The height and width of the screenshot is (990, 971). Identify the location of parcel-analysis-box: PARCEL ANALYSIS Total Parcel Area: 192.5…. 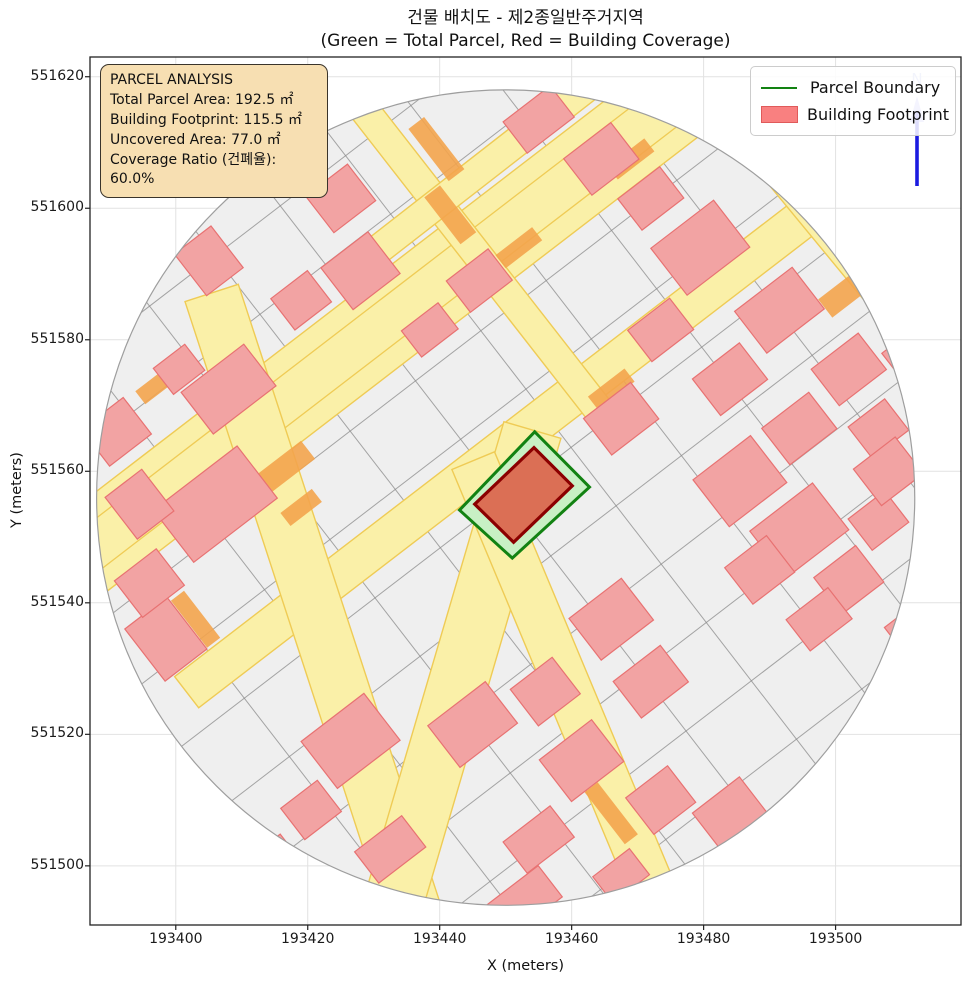
(214, 131).